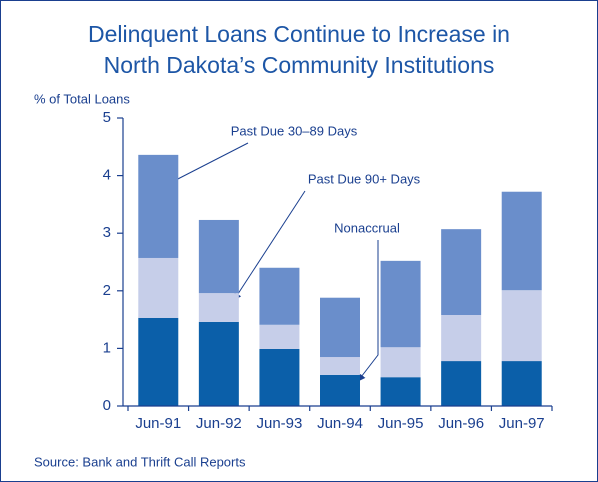 This screenshot has width=598, height=482. Describe the element at coordinates (367, 227) in the screenshot. I see `annotation: Nonaccrual` at that location.